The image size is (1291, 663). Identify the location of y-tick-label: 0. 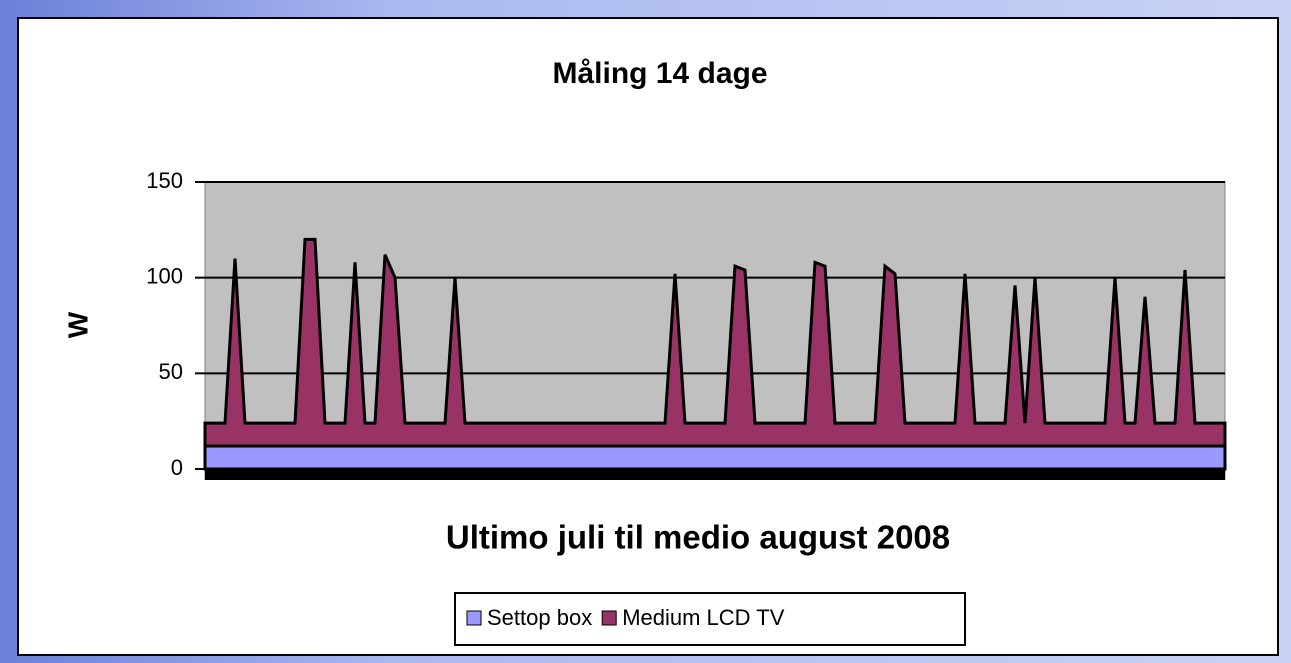
(177, 467).